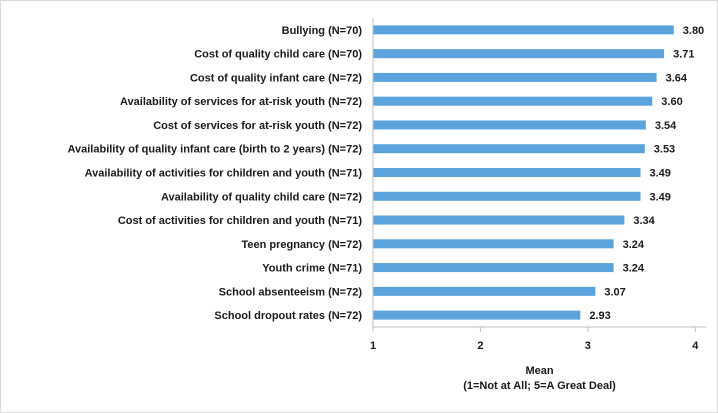  What do you see at coordinates (666, 126) in the screenshot?
I see `value-label: 3.54` at bounding box center [666, 126].